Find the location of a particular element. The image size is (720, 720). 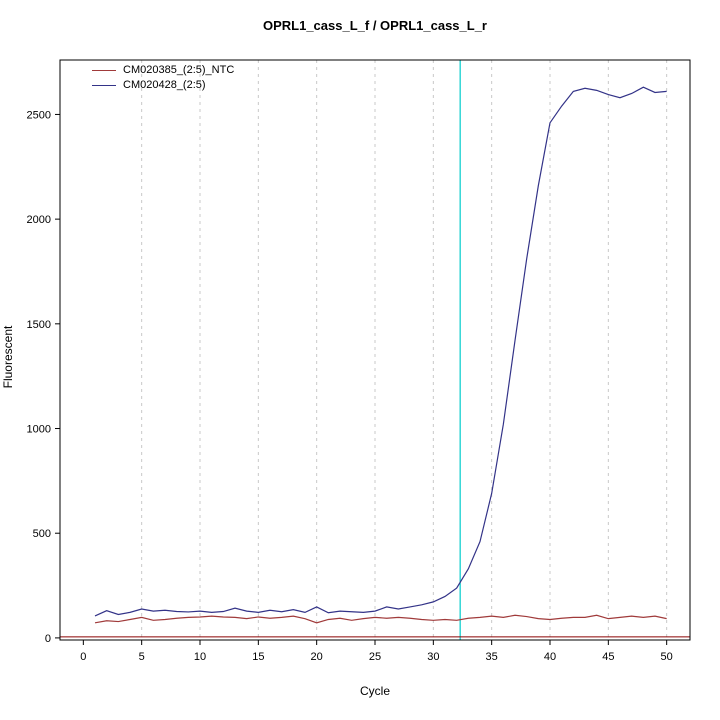

svg-text: 2000 is located at coordinates (39, 220).